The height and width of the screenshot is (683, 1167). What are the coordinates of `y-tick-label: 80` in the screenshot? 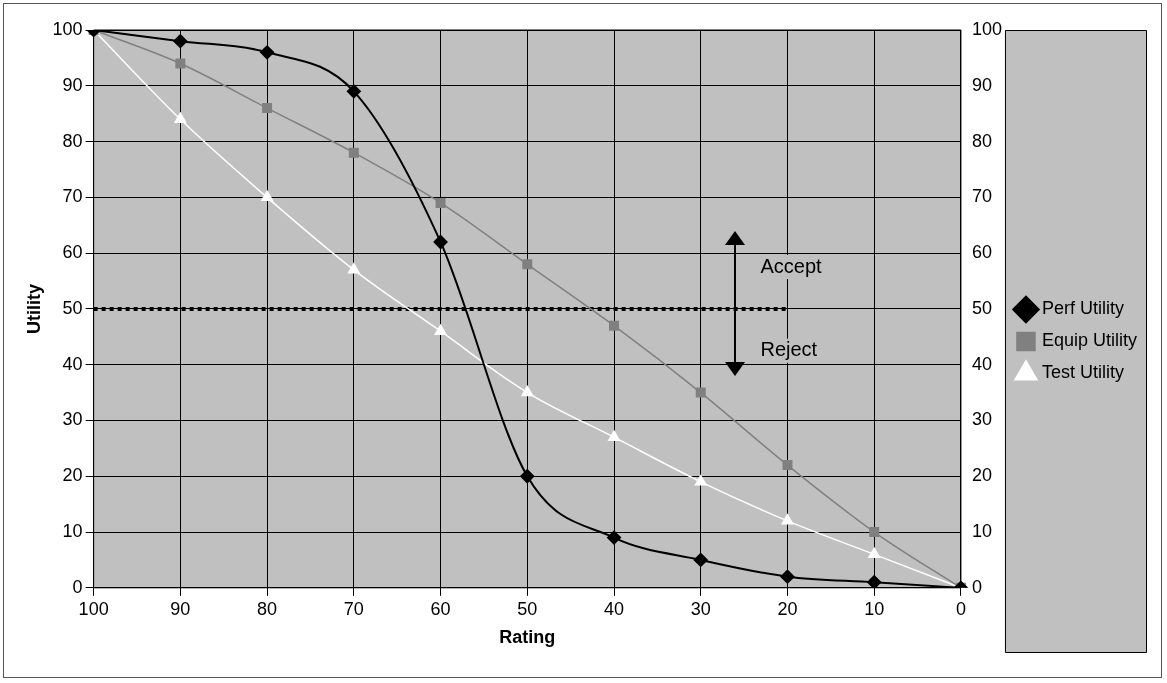 It's located at (72, 140).